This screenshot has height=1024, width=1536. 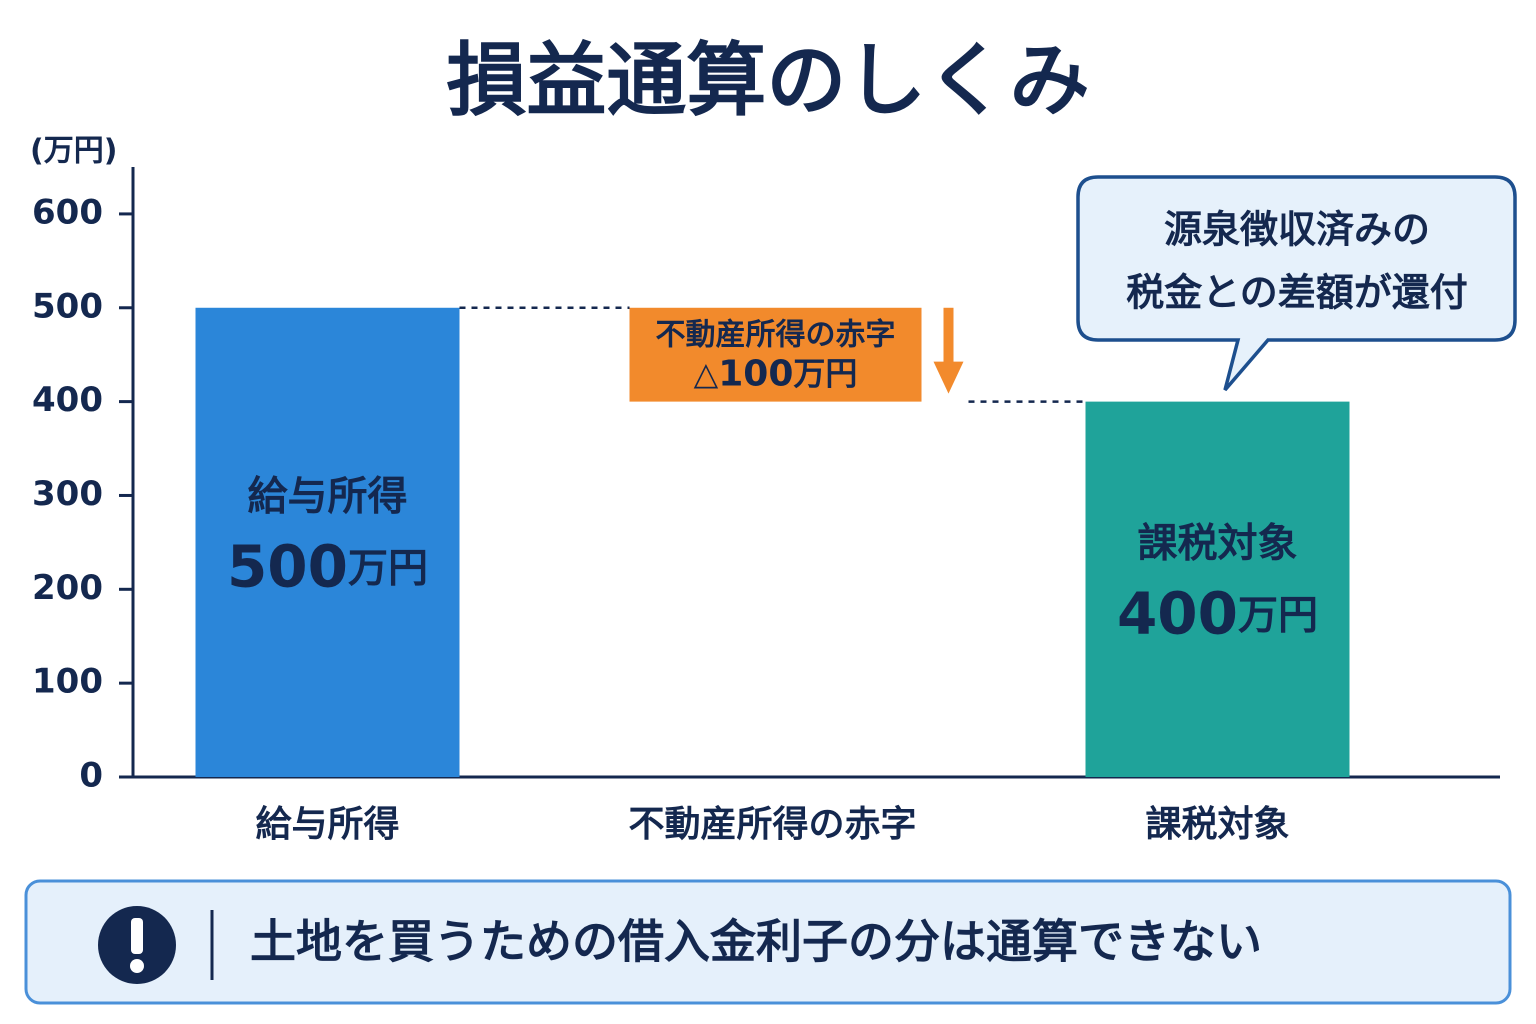 I want to click on value-label: 400万円, so click(x=1217, y=613).